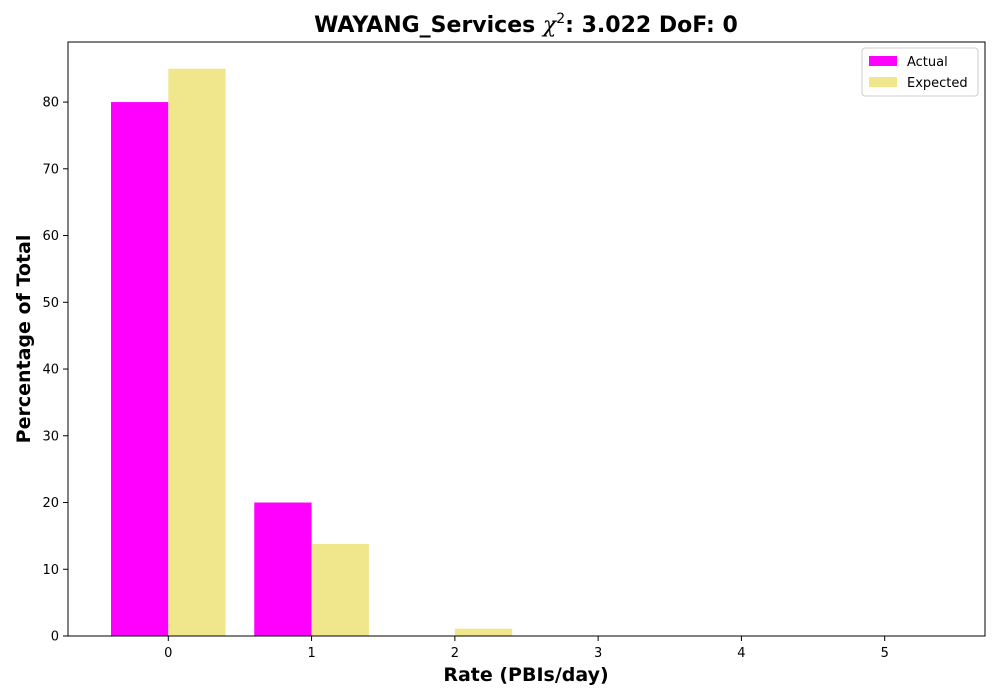 This screenshot has width=1000, height=700. What do you see at coordinates (50, 503) in the screenshot?
I see `y-tick-label: 20` at bounding box center [50, 503].